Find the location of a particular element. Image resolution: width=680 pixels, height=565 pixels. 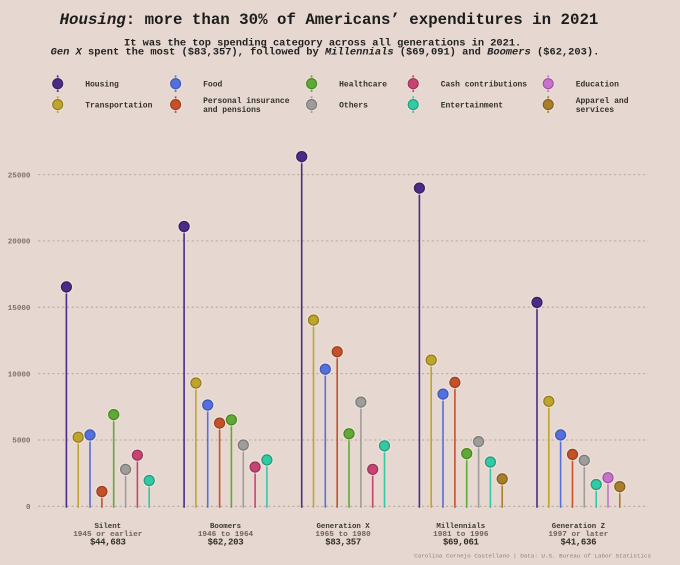

svg-text: Cash contributions is located at coordinates (484, 85).